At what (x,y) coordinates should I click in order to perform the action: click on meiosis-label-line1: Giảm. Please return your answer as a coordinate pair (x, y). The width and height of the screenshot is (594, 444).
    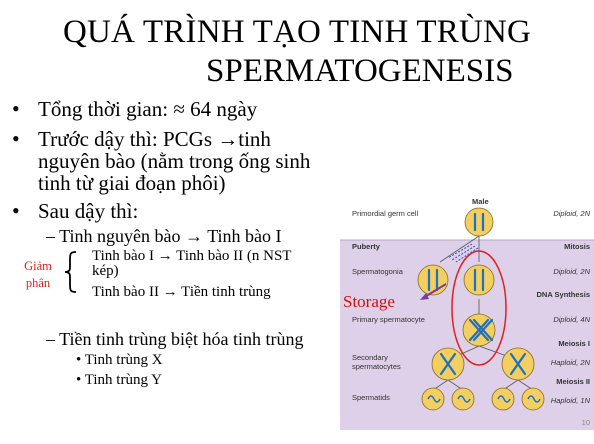
    Looking at the image, I should click on (38, 266).